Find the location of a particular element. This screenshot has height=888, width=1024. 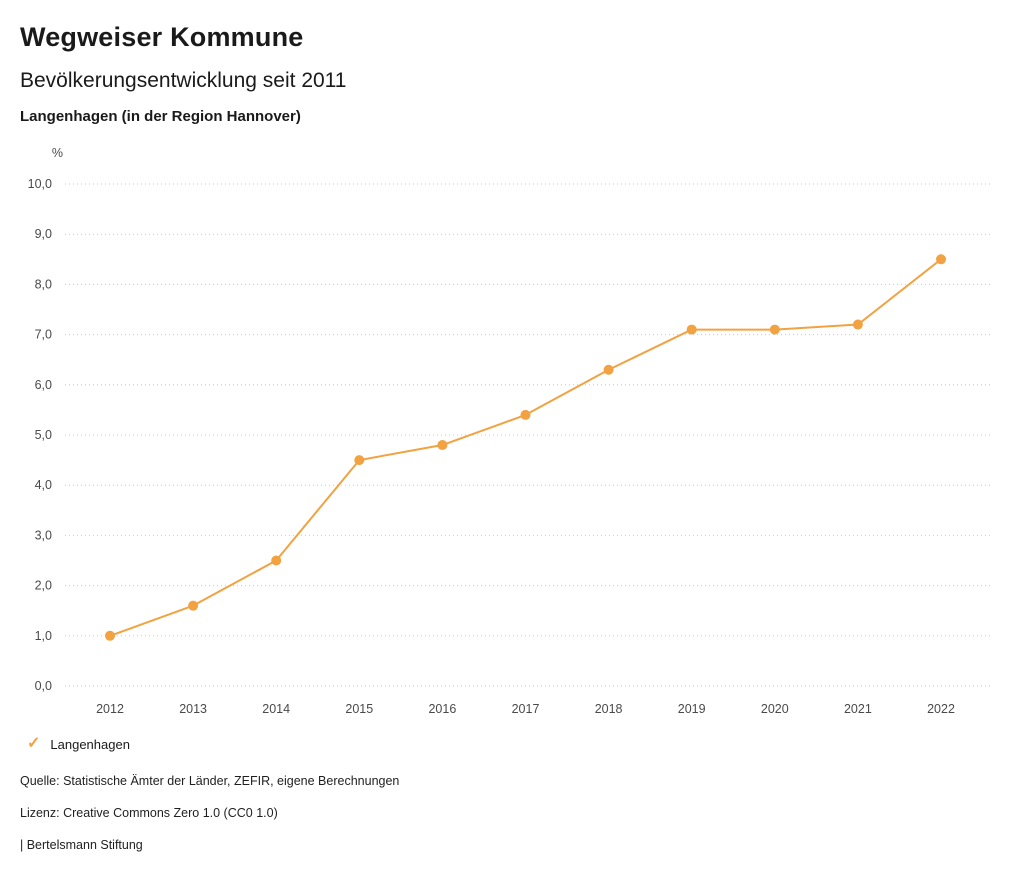

y-tick-label: 6,0 is located at coordinates (43, 385).